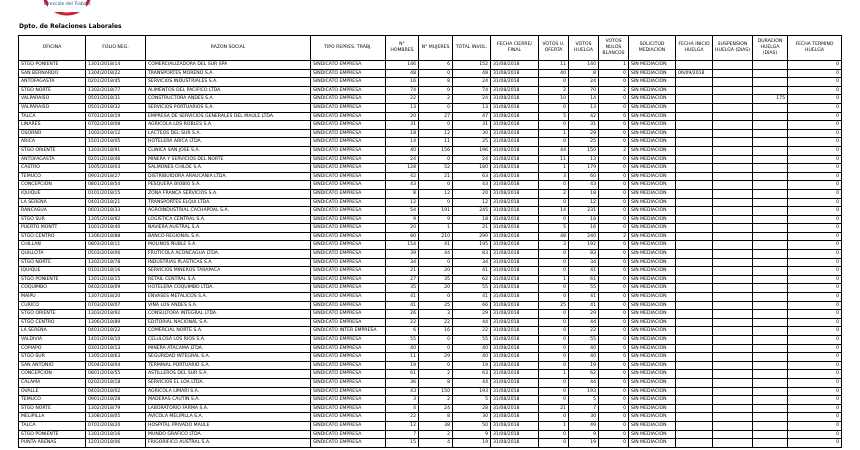 This screenshot has height=450, width=860. I want to click on table-cell: COQUIMBO, so click(52, 288).